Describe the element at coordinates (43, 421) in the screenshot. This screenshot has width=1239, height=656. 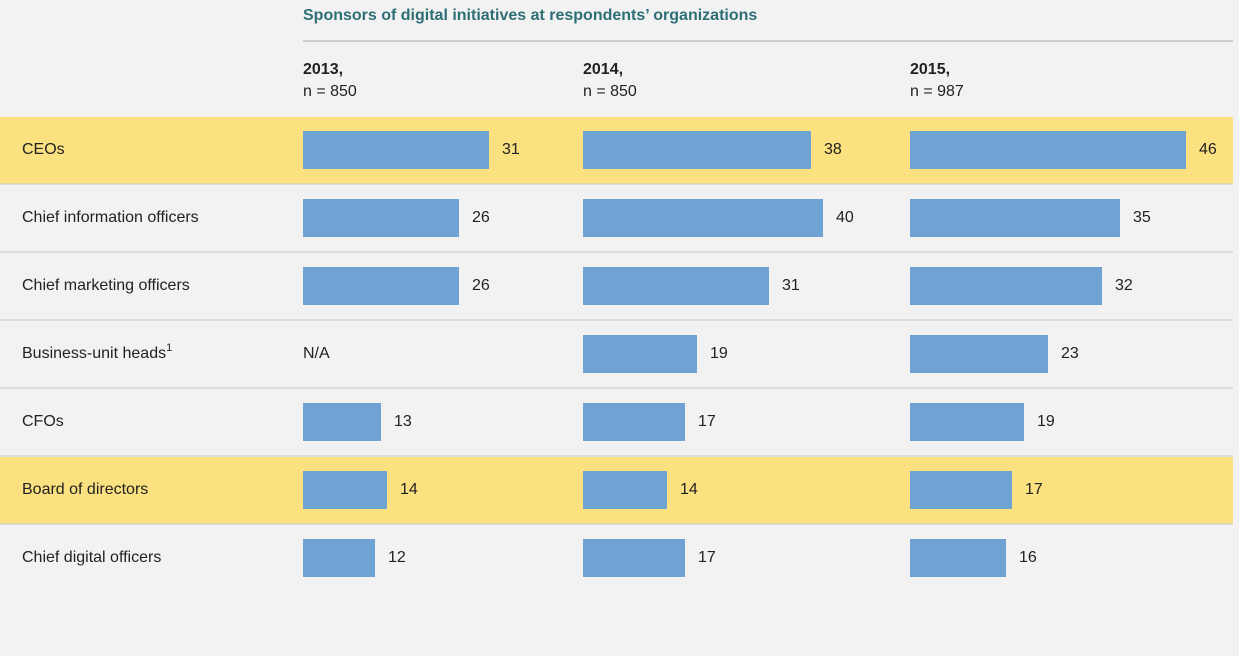
I see `category-label: CFOs` at that location.